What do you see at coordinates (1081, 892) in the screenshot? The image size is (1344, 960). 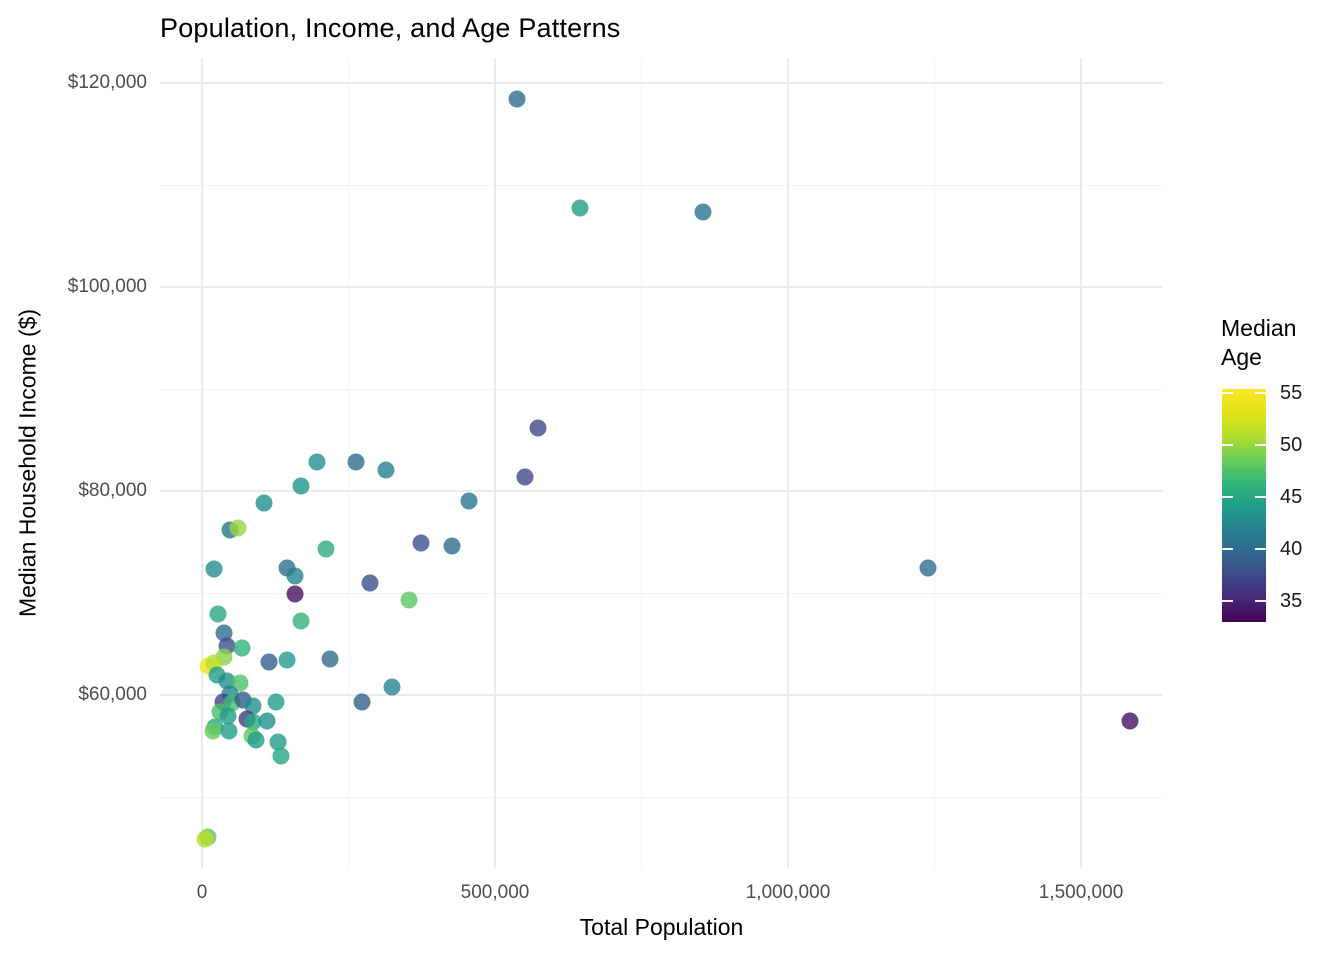 I see `x-axis-tick-label: 1,500,000` at bounding box center [1081, 892].